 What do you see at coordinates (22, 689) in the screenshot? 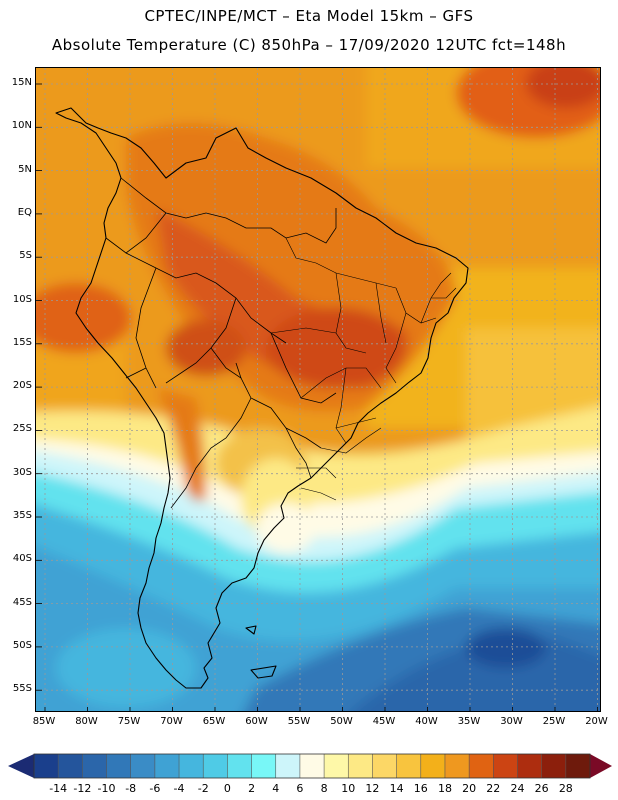
I see `lat-tick-label: 55S` at bounding box center [22, 689].